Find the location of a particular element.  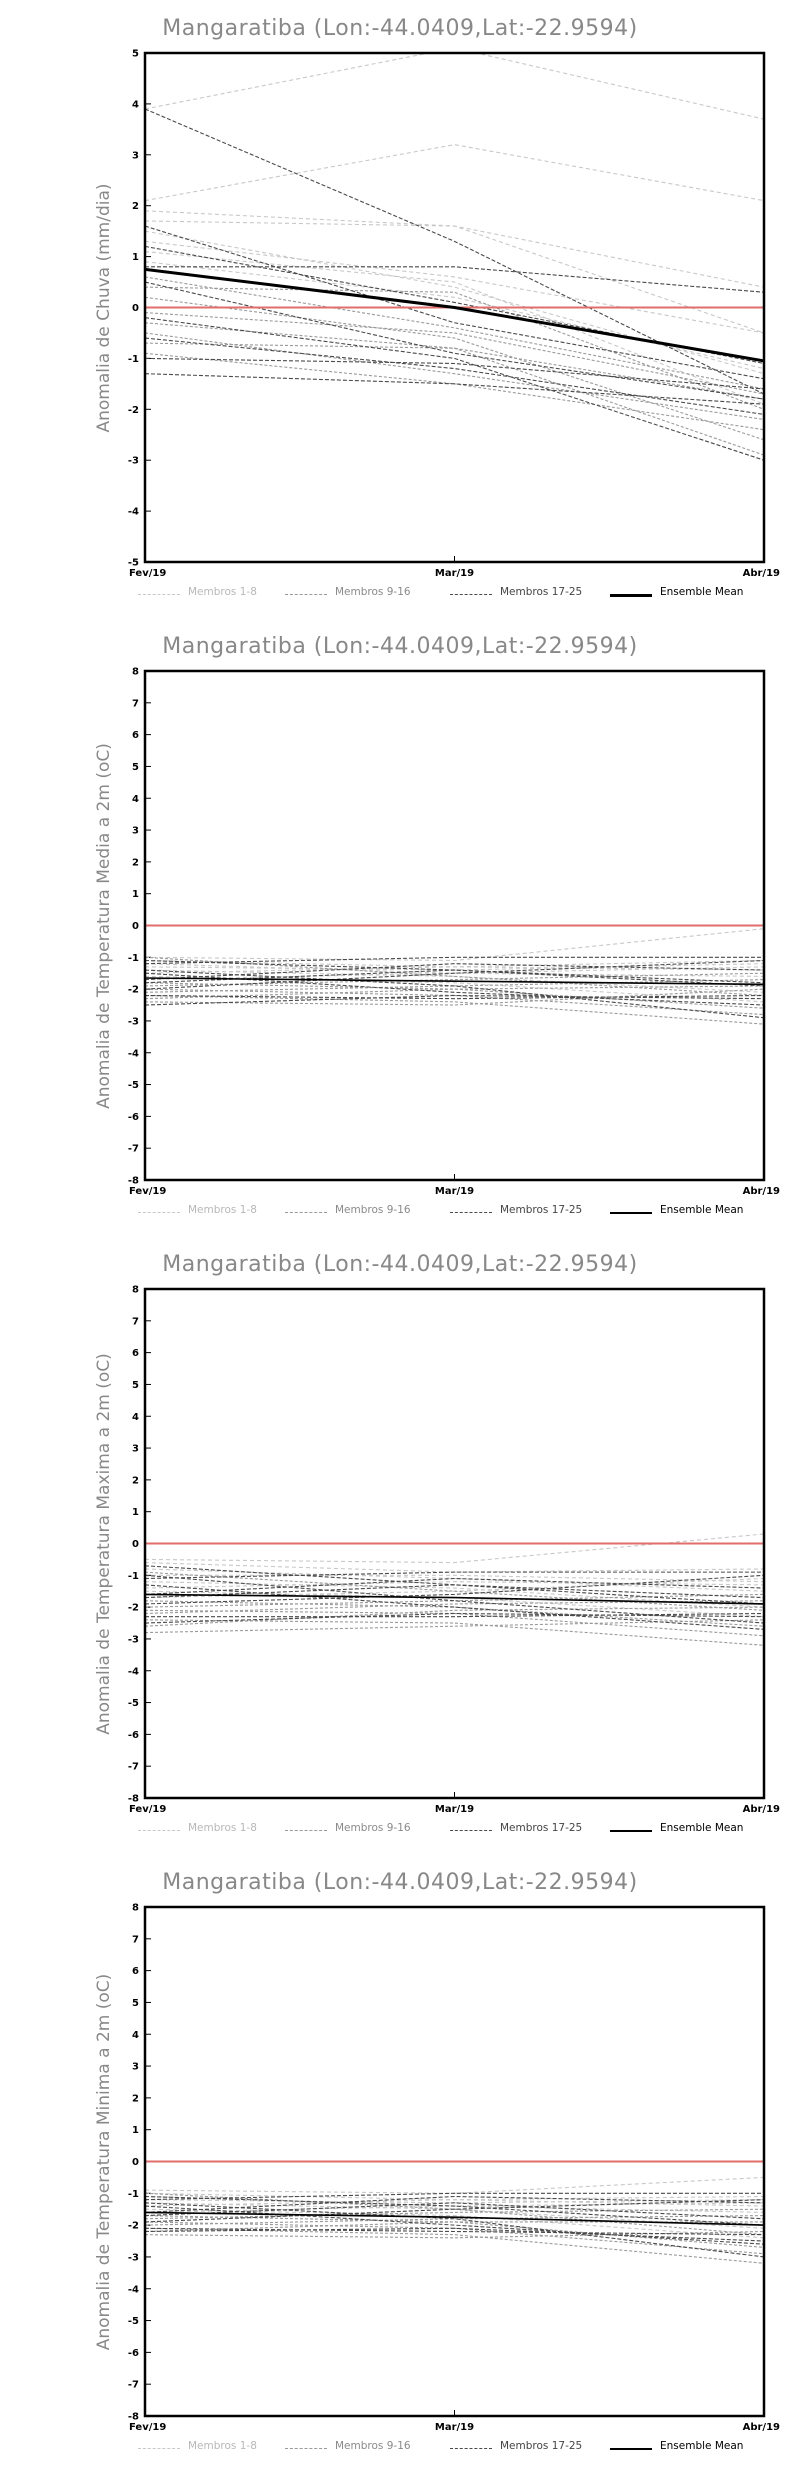

y-tick-label: 0 is located at coordinates (135, 308).